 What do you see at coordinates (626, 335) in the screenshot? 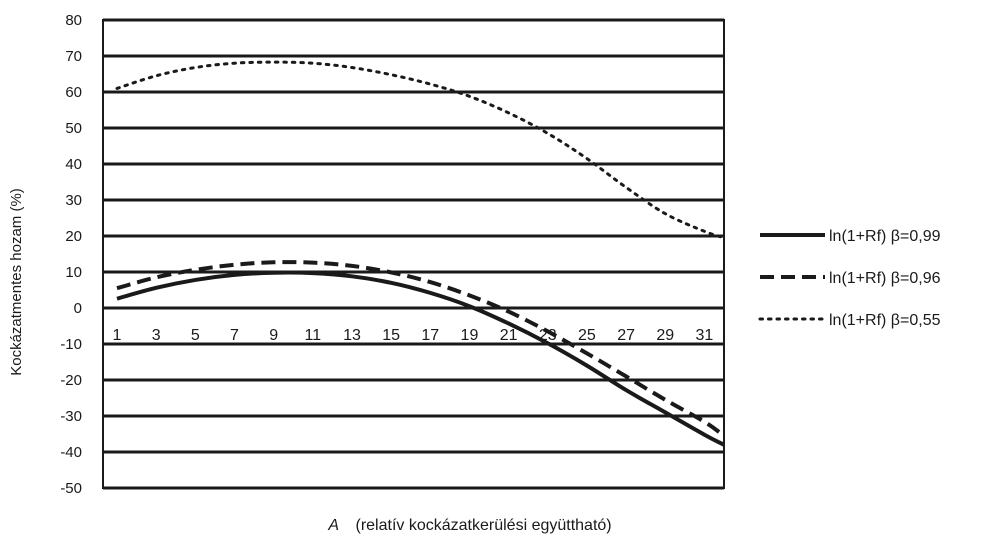
I see `x-tick-label: 27` at bounding box center [626, 335].